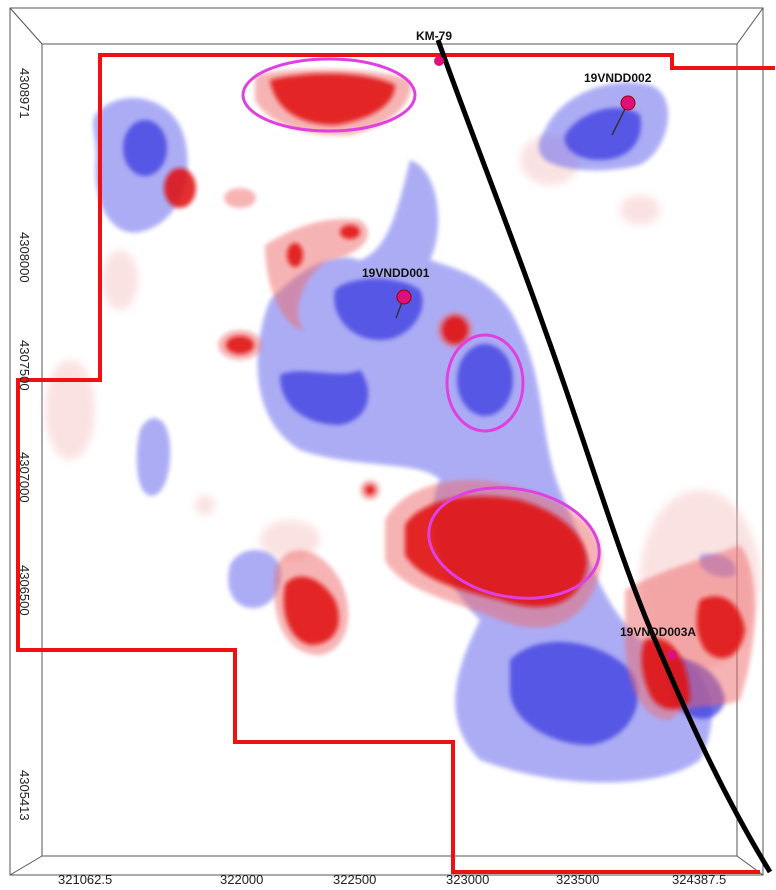 The image size is (776, 890). What do you see at coordinates (485, 380) in the screenshot?
I see `blue-core-ellipse` at bounding box center [485, 380].